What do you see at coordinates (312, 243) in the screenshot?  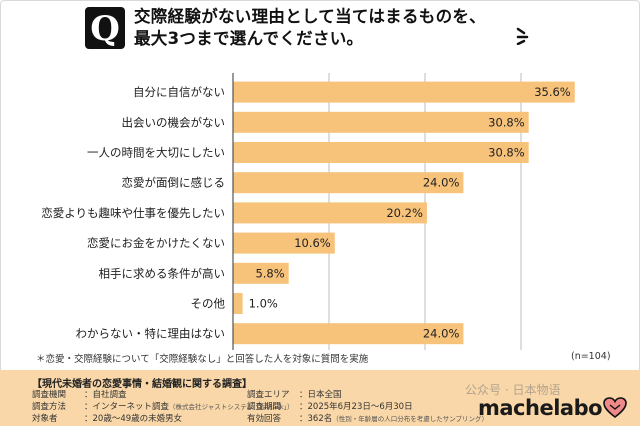 I see `value-label-5: 10.6%` at bounding box center [312, 243].